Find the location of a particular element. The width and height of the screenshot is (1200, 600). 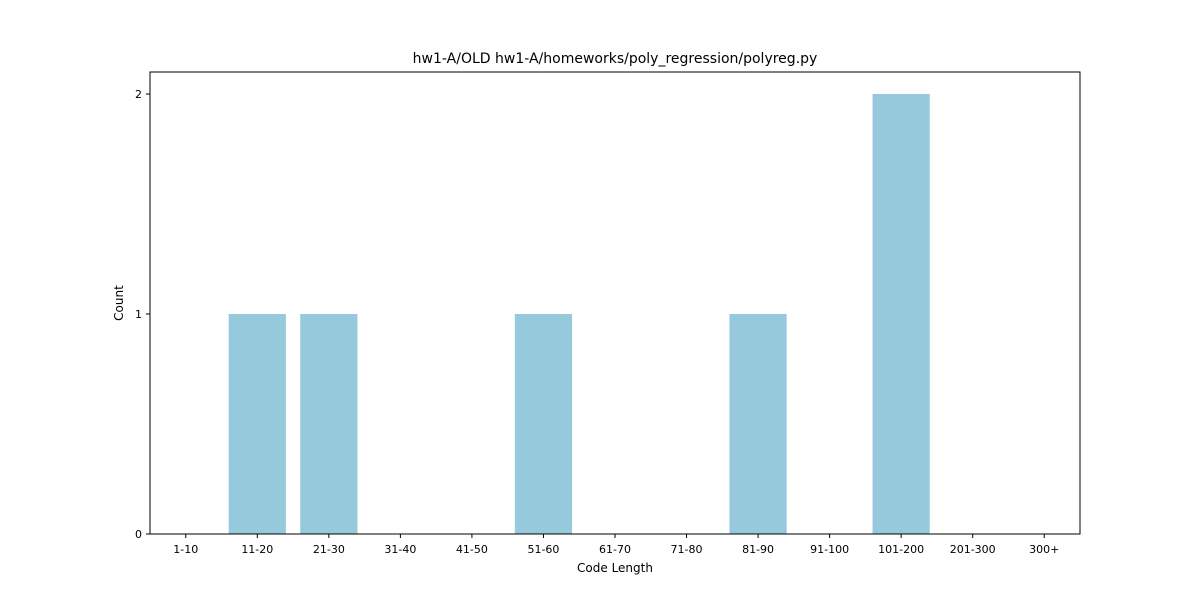

y-tick-label: 1 is located at coordinates (138, 314).